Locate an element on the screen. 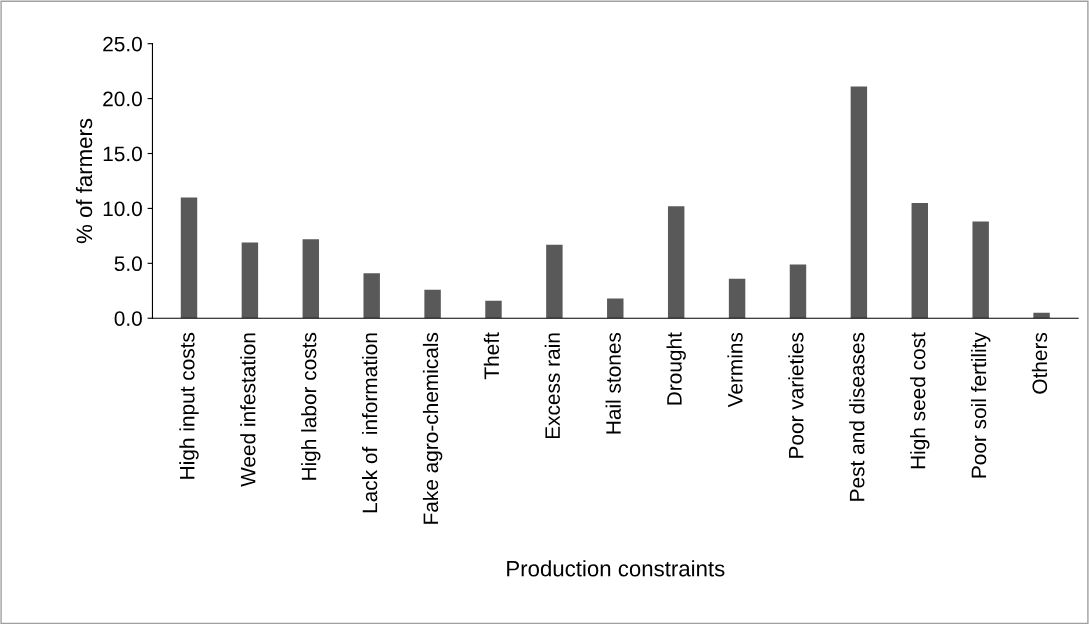 This screenshot has height=624, width=1089. y-tick-label: 15.0 is located at coordinates (122, 154).